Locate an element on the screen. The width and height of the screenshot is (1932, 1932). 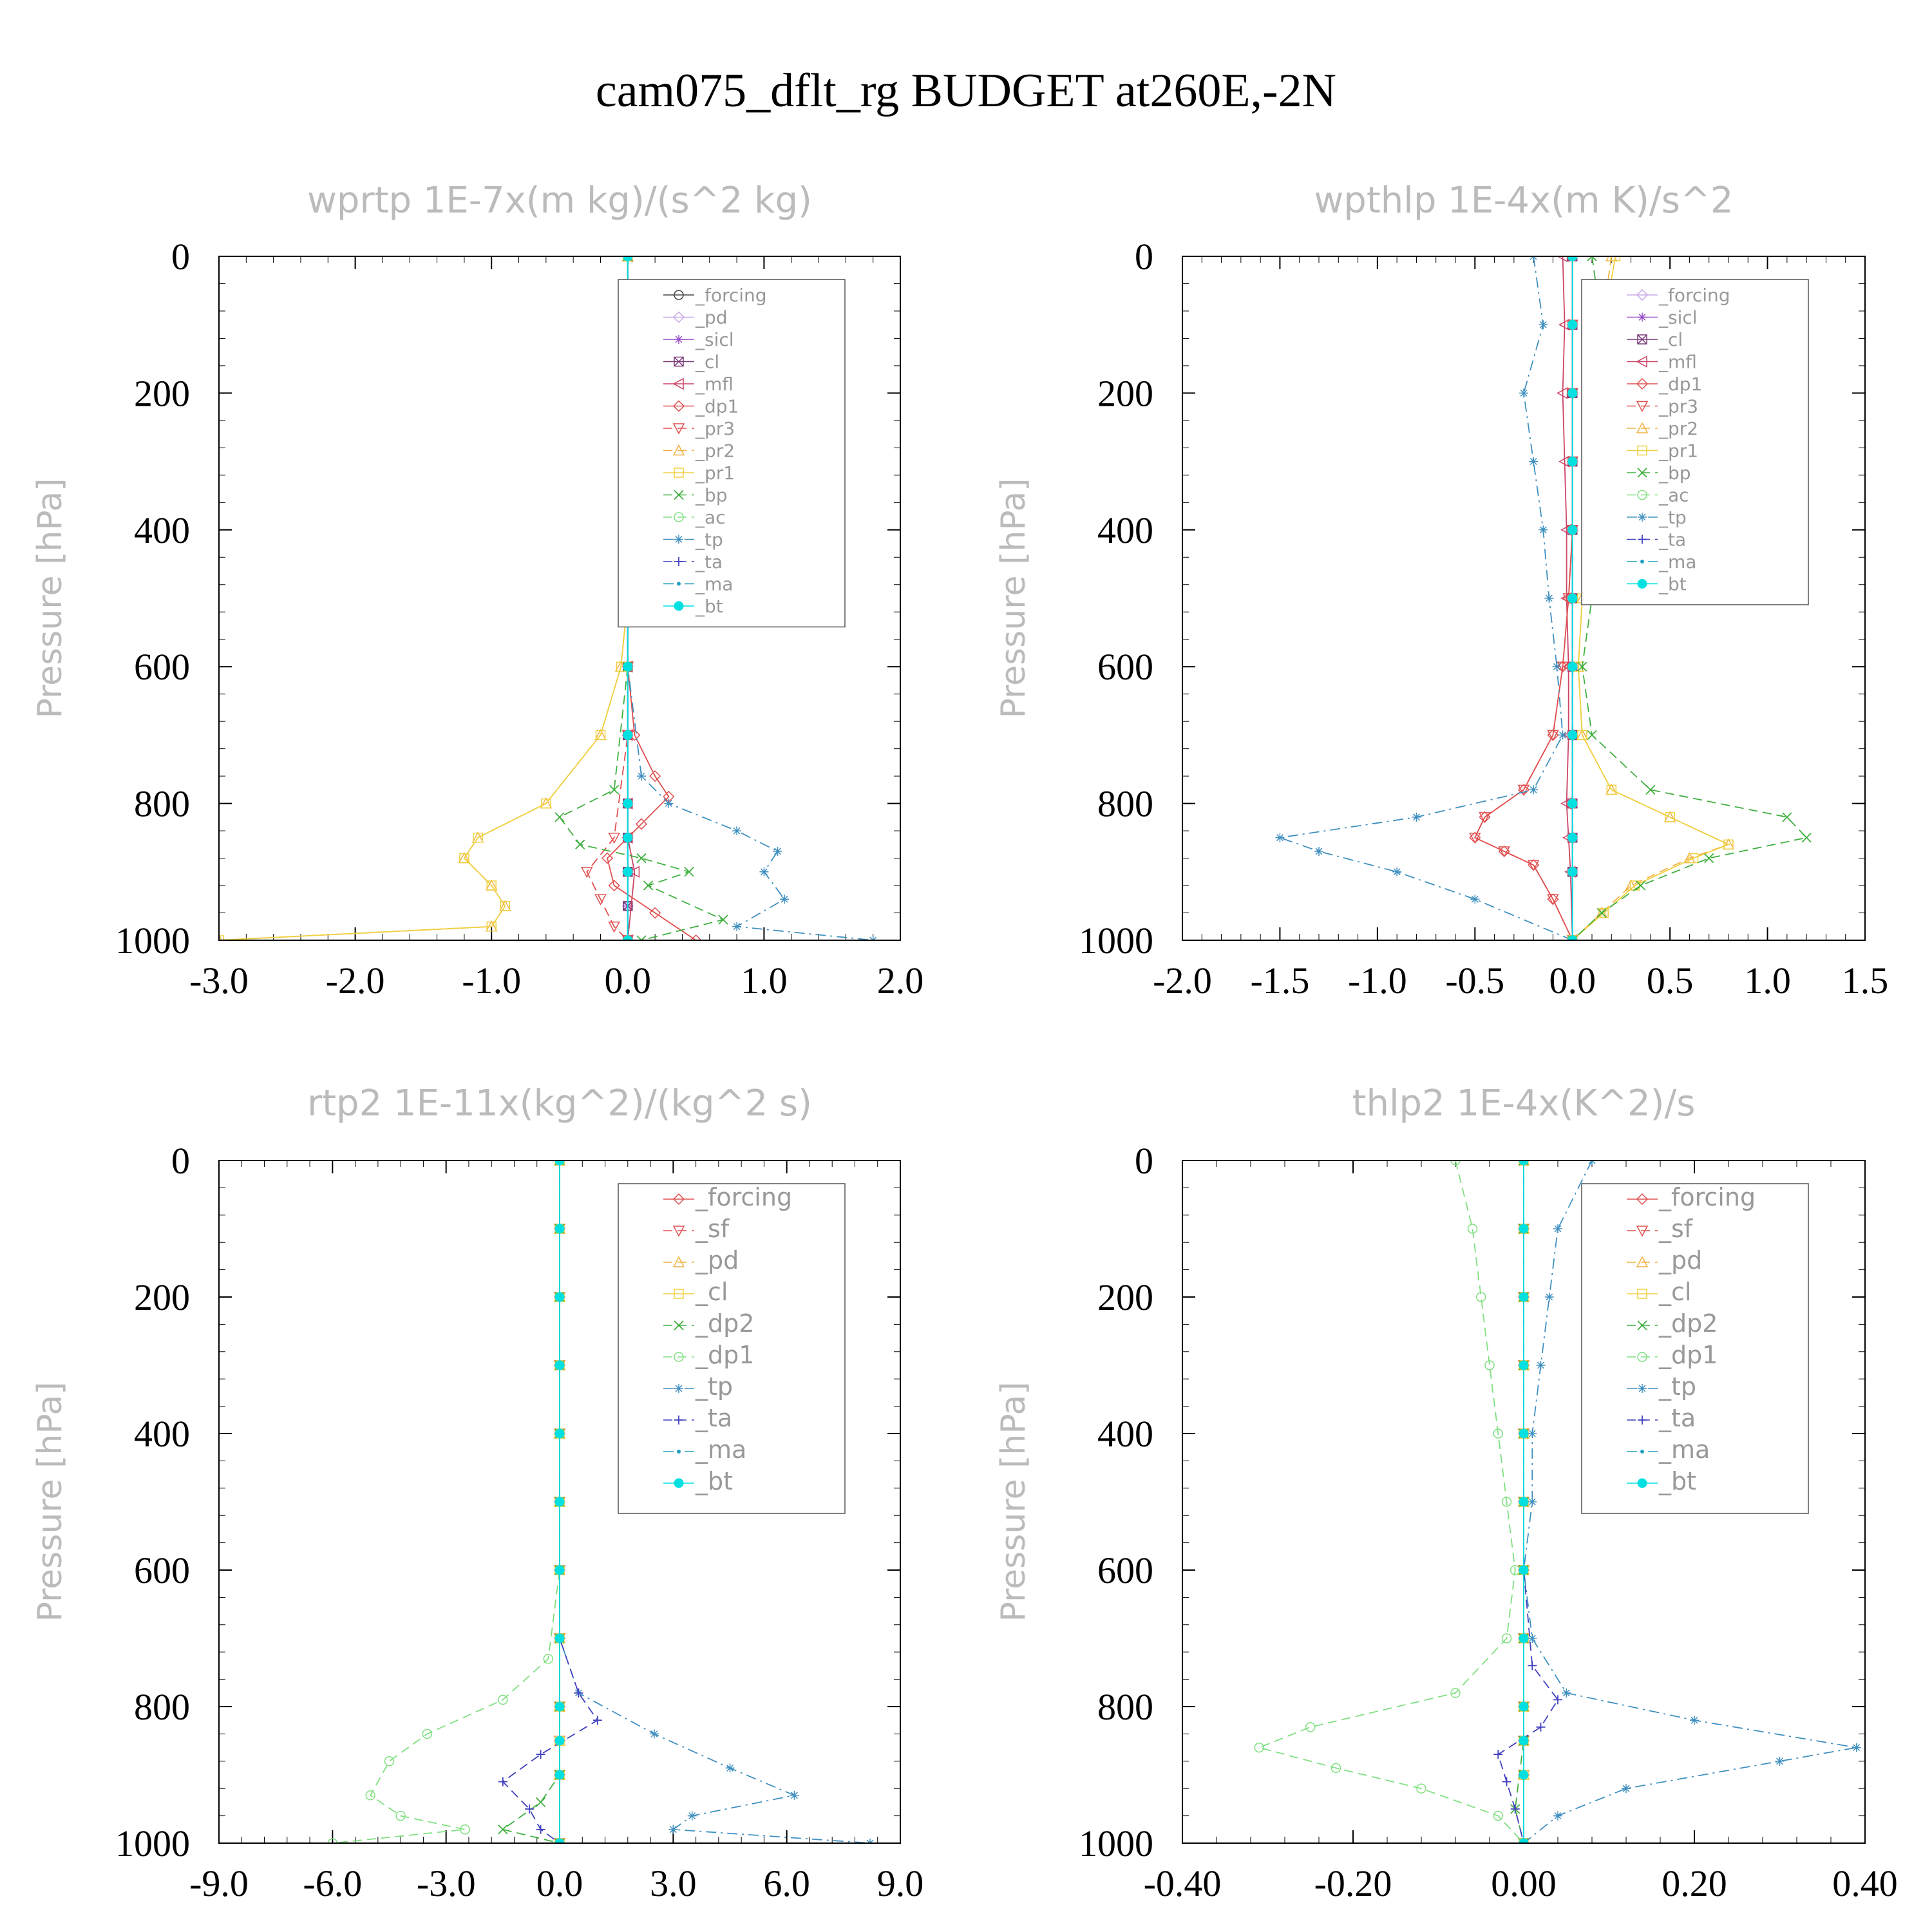
panel-1-title: wprtp 1E-7x(m kg)/(s^2 kg) is located at coordinates (559, 201).